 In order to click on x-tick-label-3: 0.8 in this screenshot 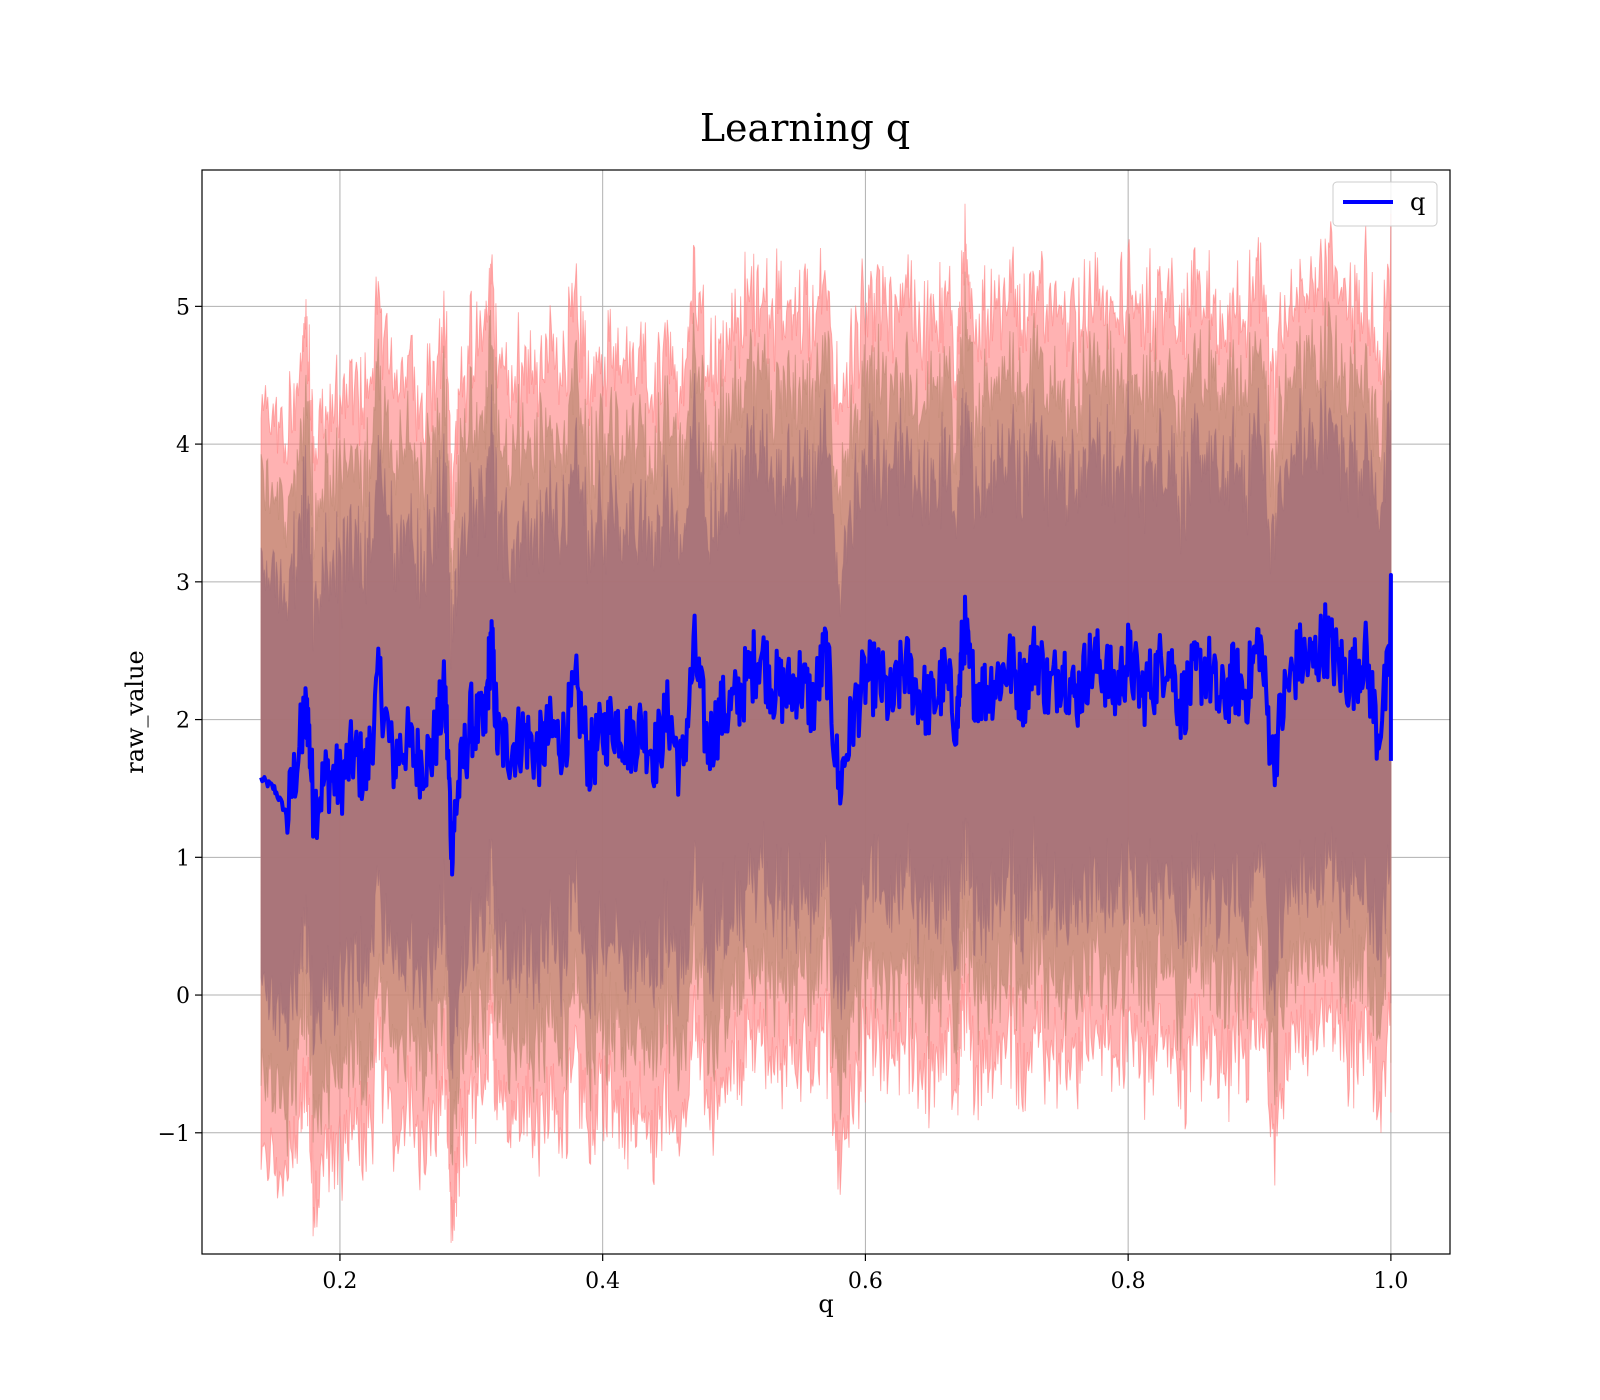, I will do `click(1128, 1281)`.